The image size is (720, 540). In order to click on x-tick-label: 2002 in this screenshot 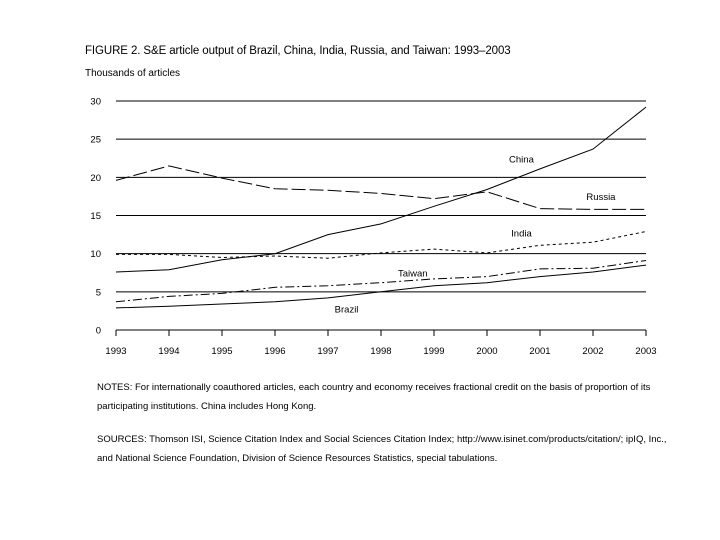, I will do `click(592, 351)`.